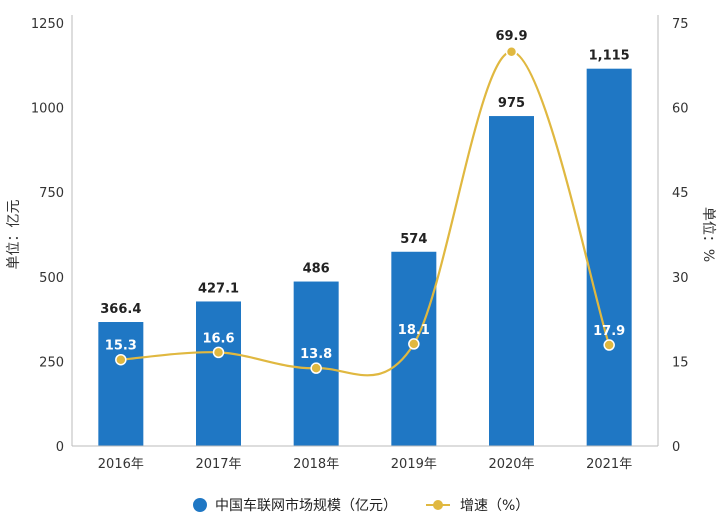 Image resolution: width=721 pixels, height=524 pixels. I want to click on x-tick-label: 2018年, so click(316, 464).